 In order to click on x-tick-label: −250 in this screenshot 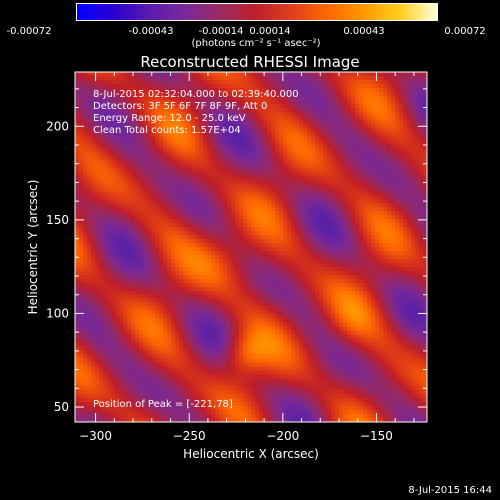, I will do `click(189, 436)`.